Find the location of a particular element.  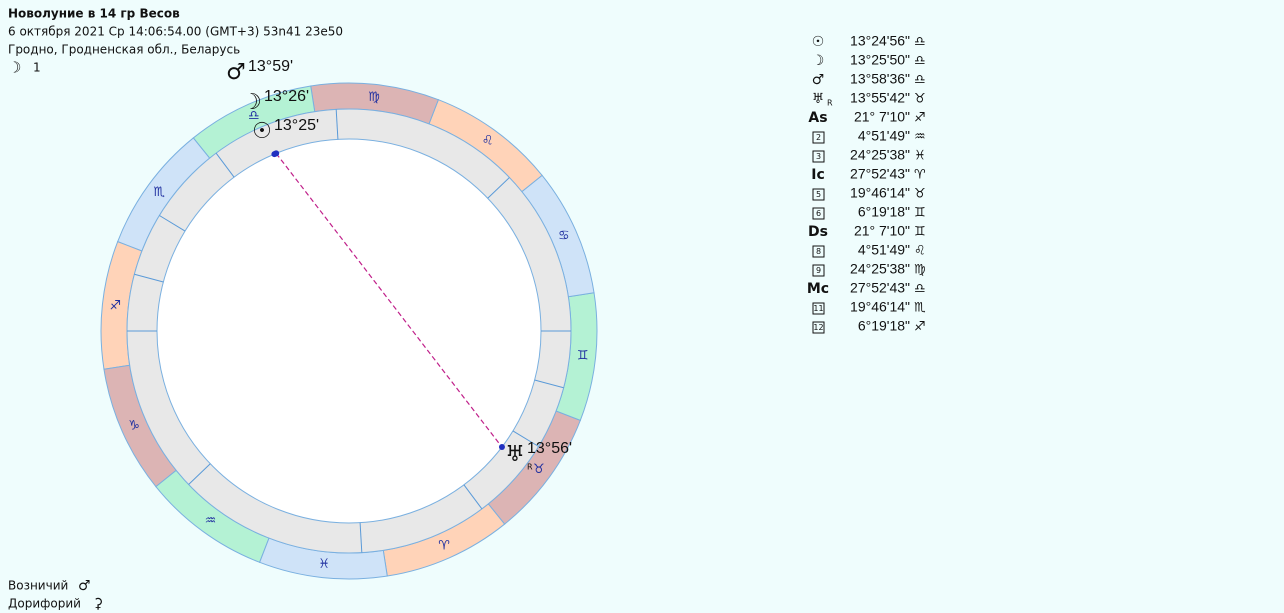

position-symbol: ☽ is located at coordinates (818, 61).